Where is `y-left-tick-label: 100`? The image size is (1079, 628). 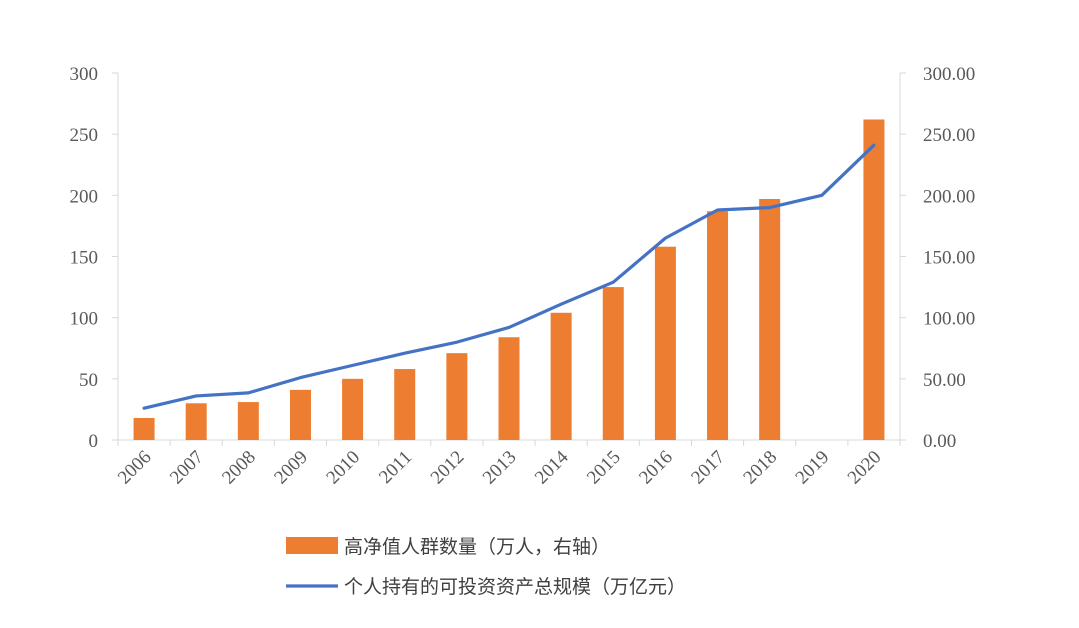 y-left-tick-label: 100 is located at coordinates (84, 319).